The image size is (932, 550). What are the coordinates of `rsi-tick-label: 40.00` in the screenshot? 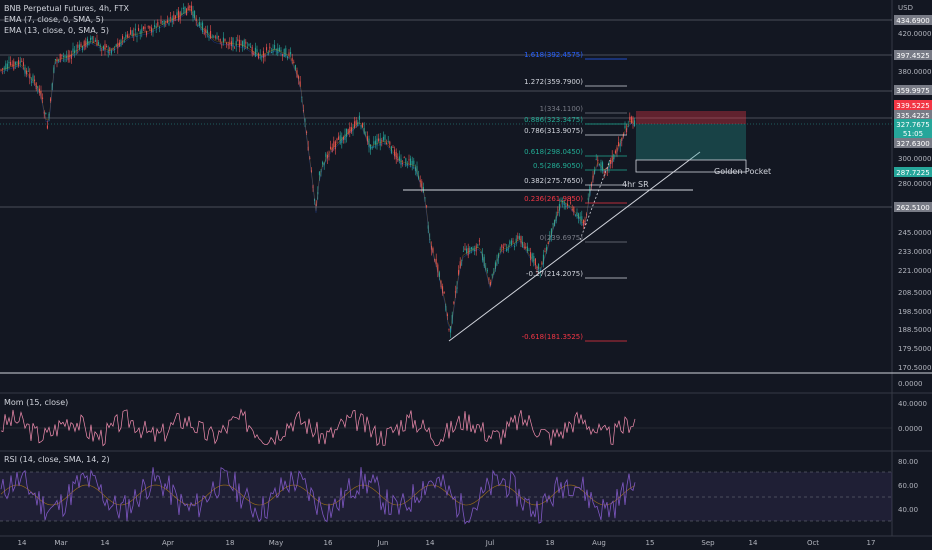 It's located at (908, 510).